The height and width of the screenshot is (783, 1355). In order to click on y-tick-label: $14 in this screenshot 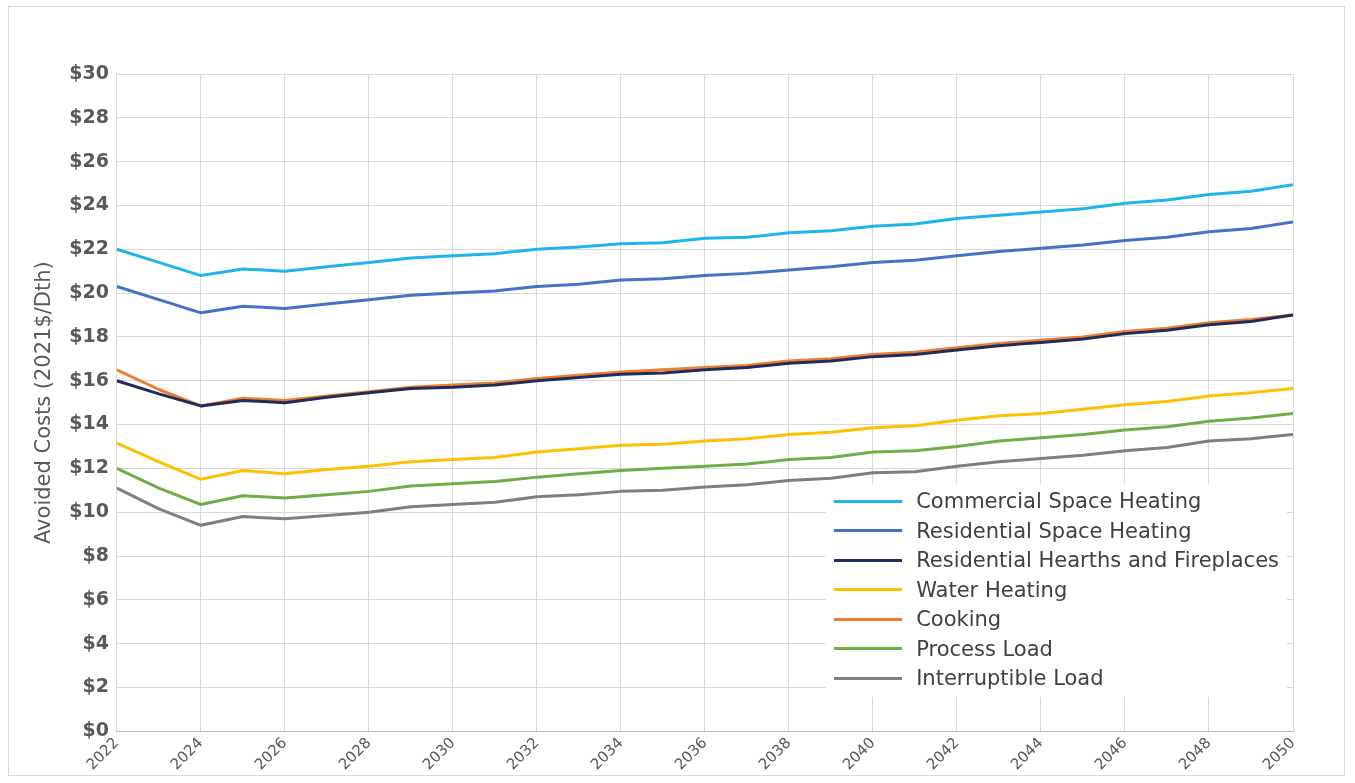, I will do `click(89, 422)`.